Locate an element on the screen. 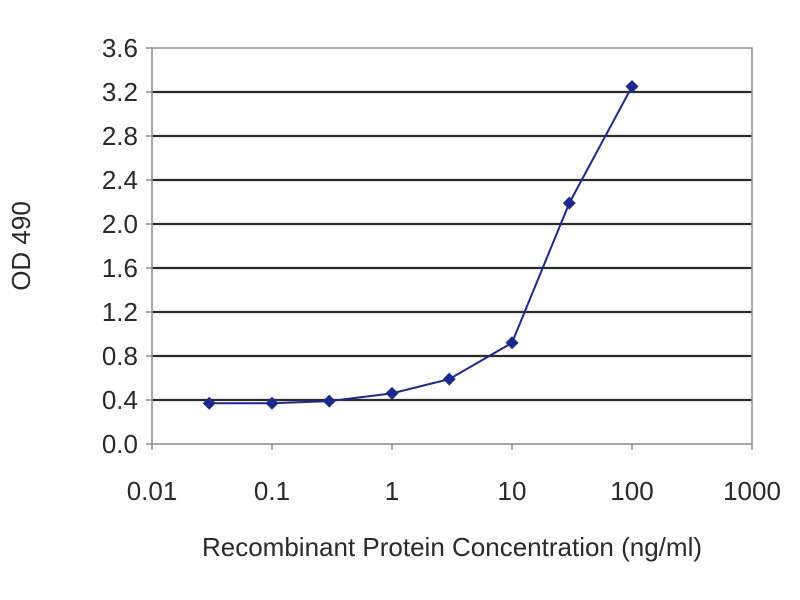  y-tick-label: 1.6 is located at coordinates (120, 268).